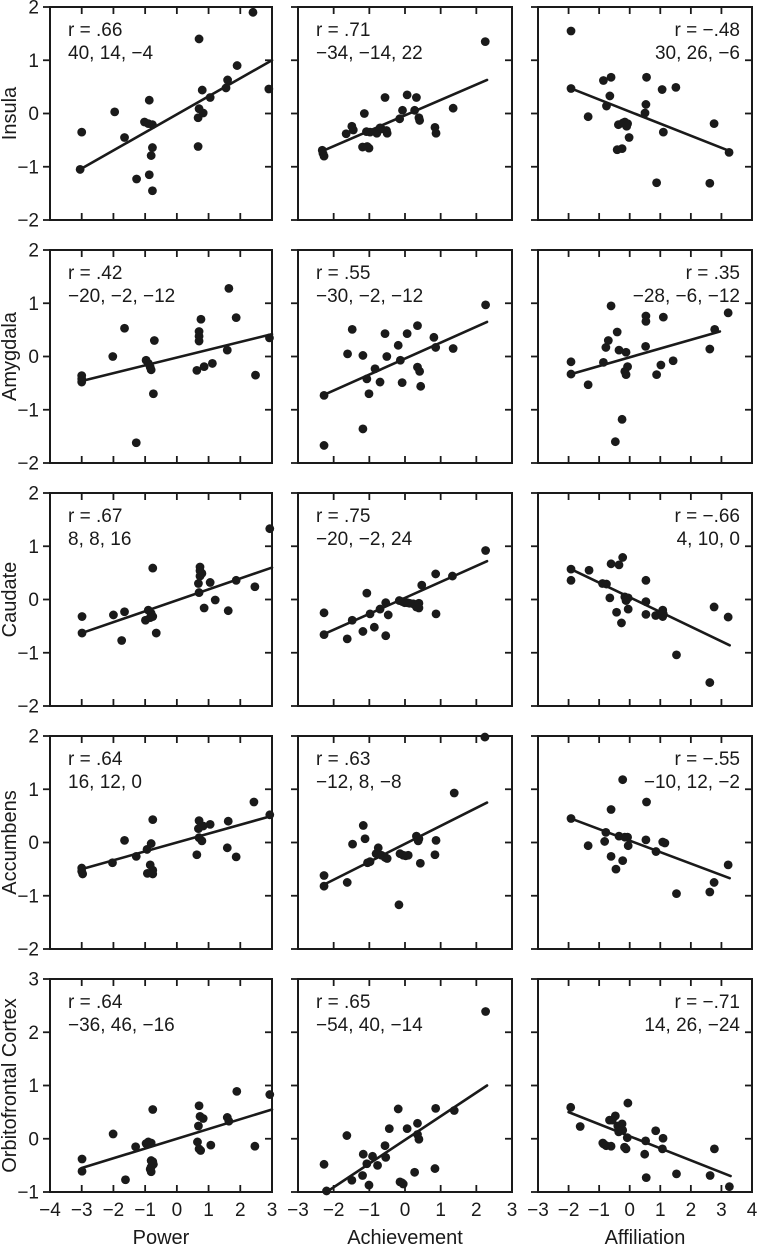 This screenshot has height=1248, width=764. What do you see at coordinates (402, 356) in the screenshot?
I see `panel-amygdala-achievement: r = .55−30, −2, −12` at bounding box center [402, 356].